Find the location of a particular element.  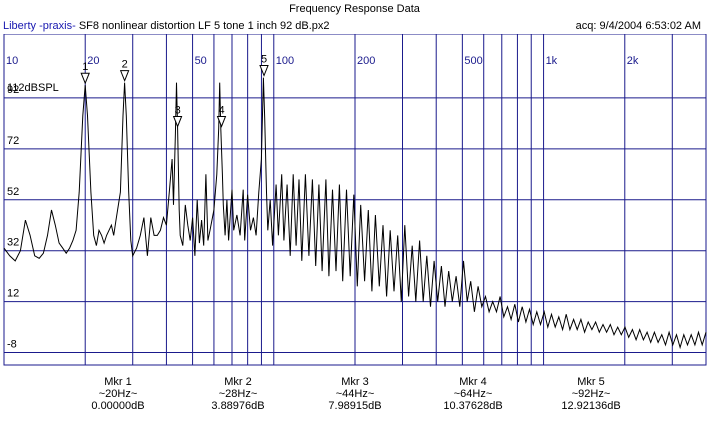

x-tick-label: 1k is located at coordinates (552, 61).